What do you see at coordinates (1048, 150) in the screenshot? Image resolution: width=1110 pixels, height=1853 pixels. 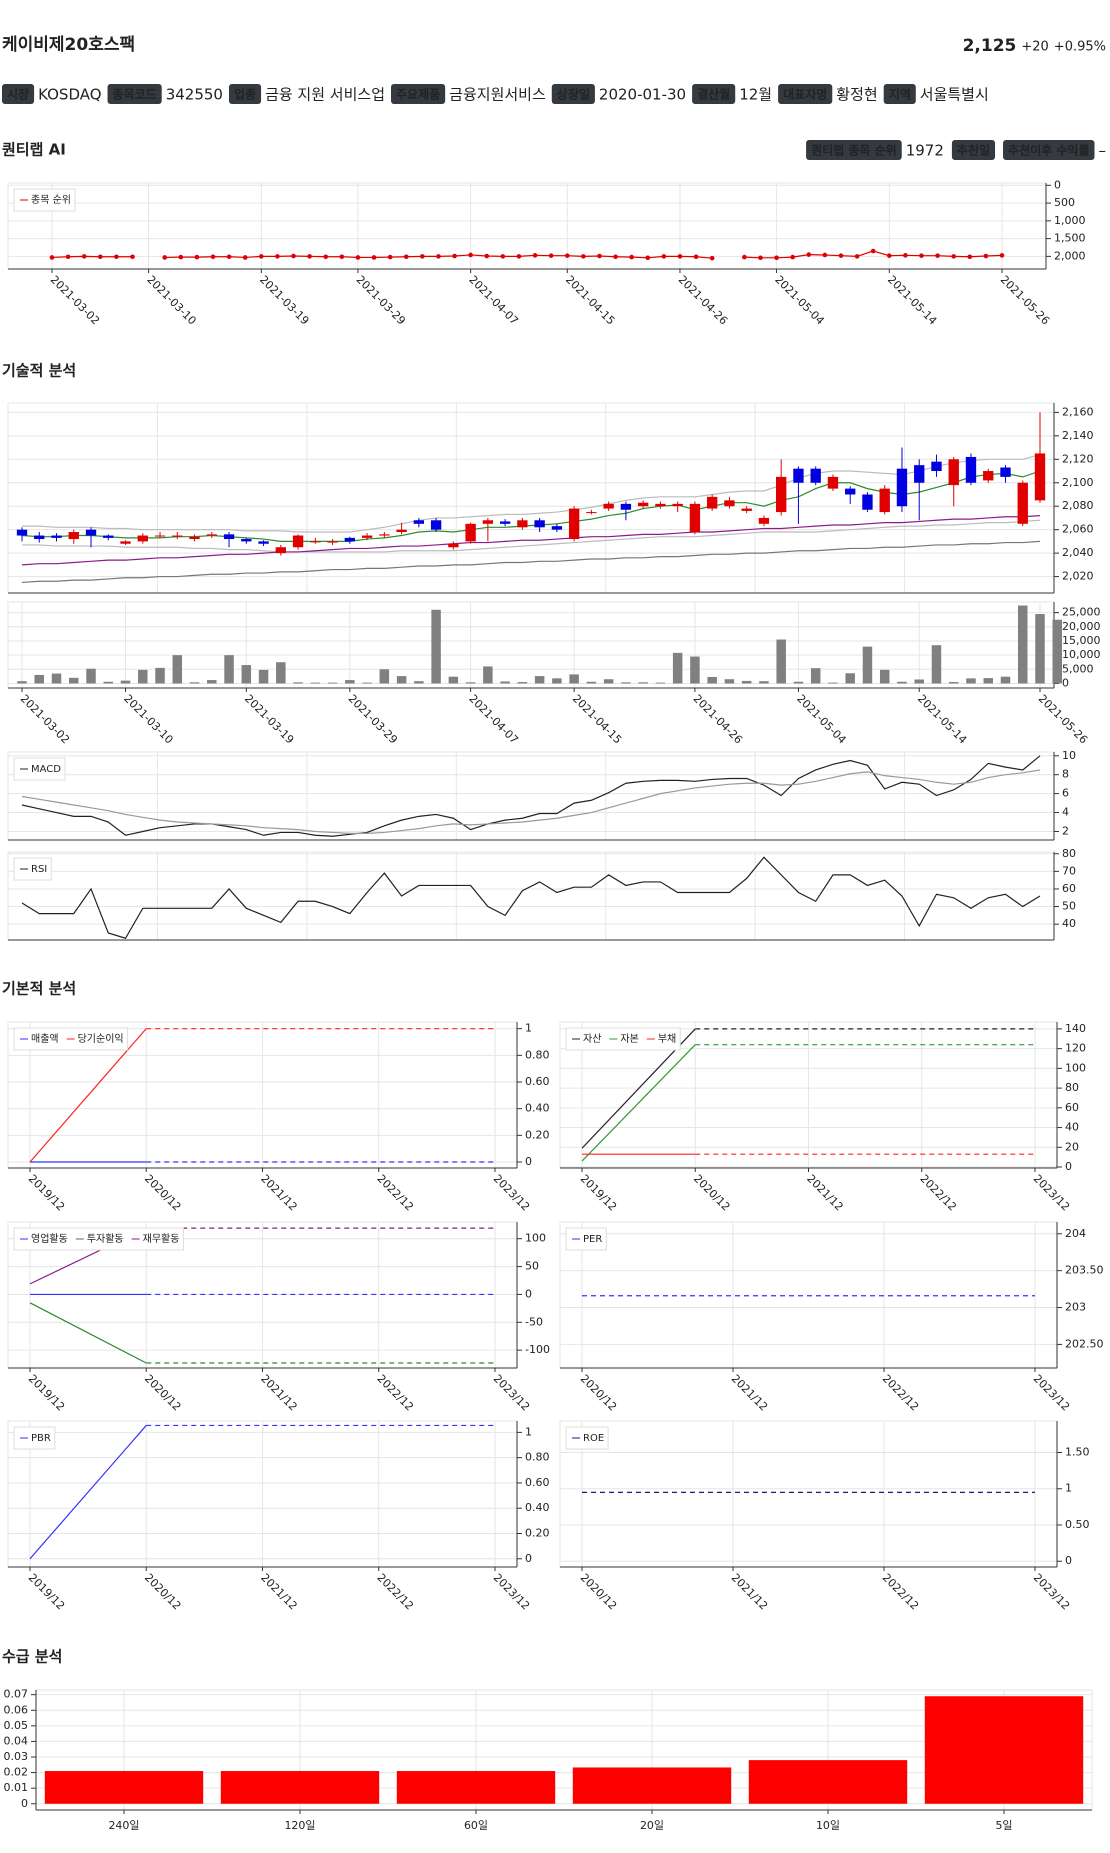 I see `badge-label: 추천이후 수익률` at bounding box center [1048, 150].